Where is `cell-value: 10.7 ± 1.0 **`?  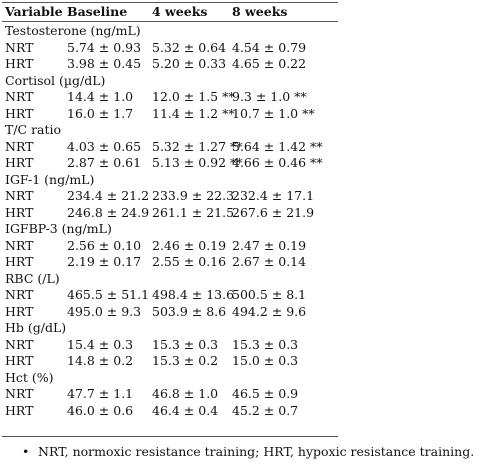
cell-value: 10.7 ± 1.0 ** is located at coordinates (273, 113).